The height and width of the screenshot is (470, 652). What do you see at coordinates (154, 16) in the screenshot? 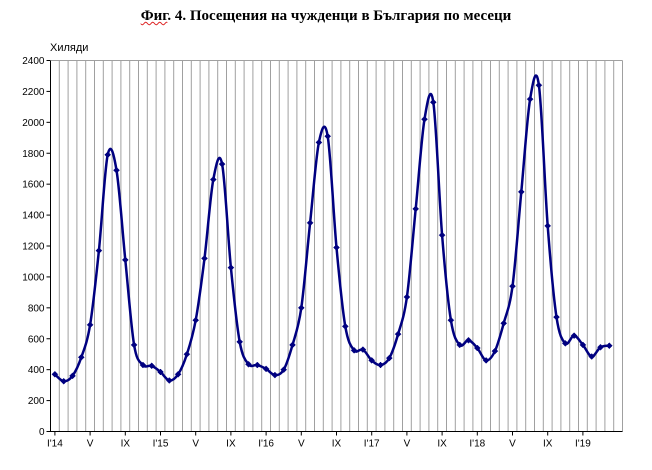
I see `chart-title-prefix: Фиг` at bounding box center [154, 16].